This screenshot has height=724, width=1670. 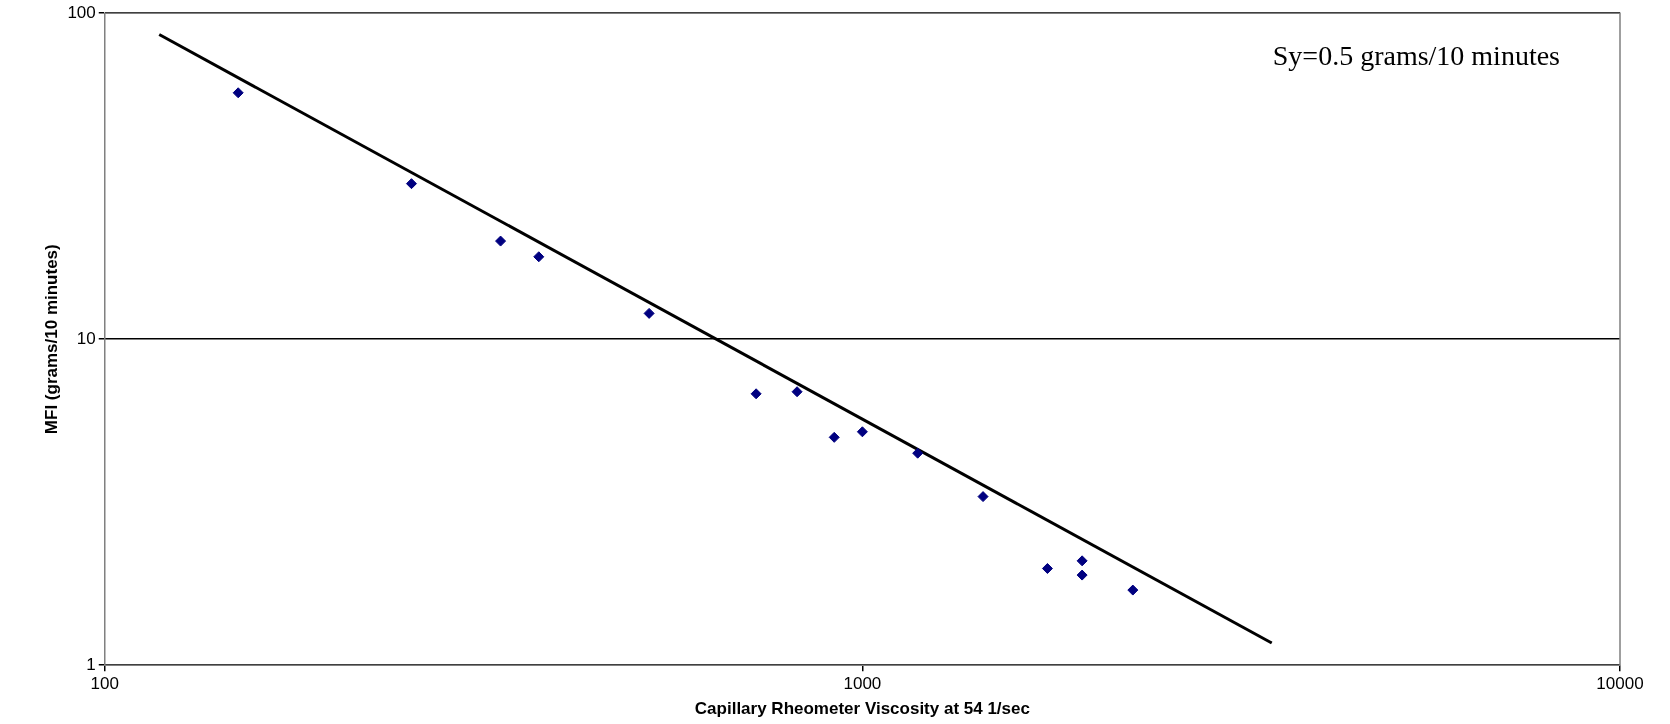 What do you see at coordinates (51, 339) in the screenshot?
I see `y-axis-title: MFI (grams/10 minutes)` at bounding box center [51, 339].